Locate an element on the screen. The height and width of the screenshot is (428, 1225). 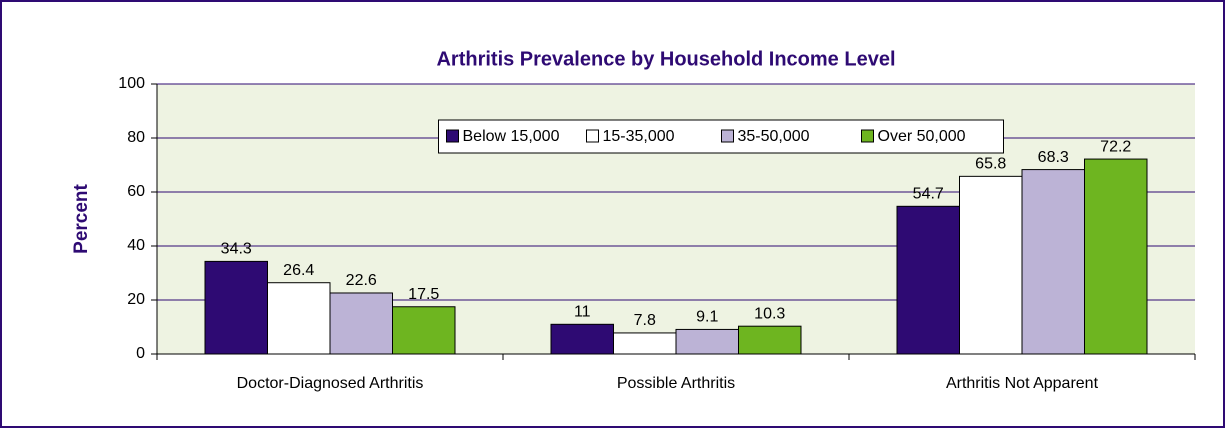
legend-label: 35-50,000 is located at coordinates (774, 136).